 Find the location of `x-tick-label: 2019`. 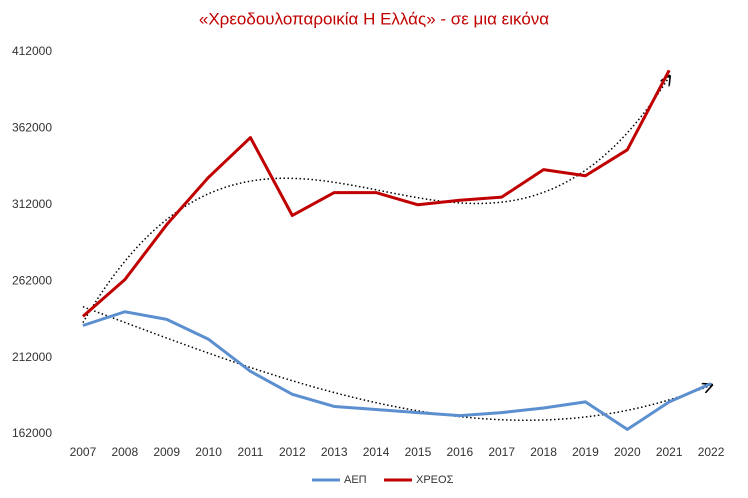

x-tick-label: 2019 is located at coordinates (585, 452).